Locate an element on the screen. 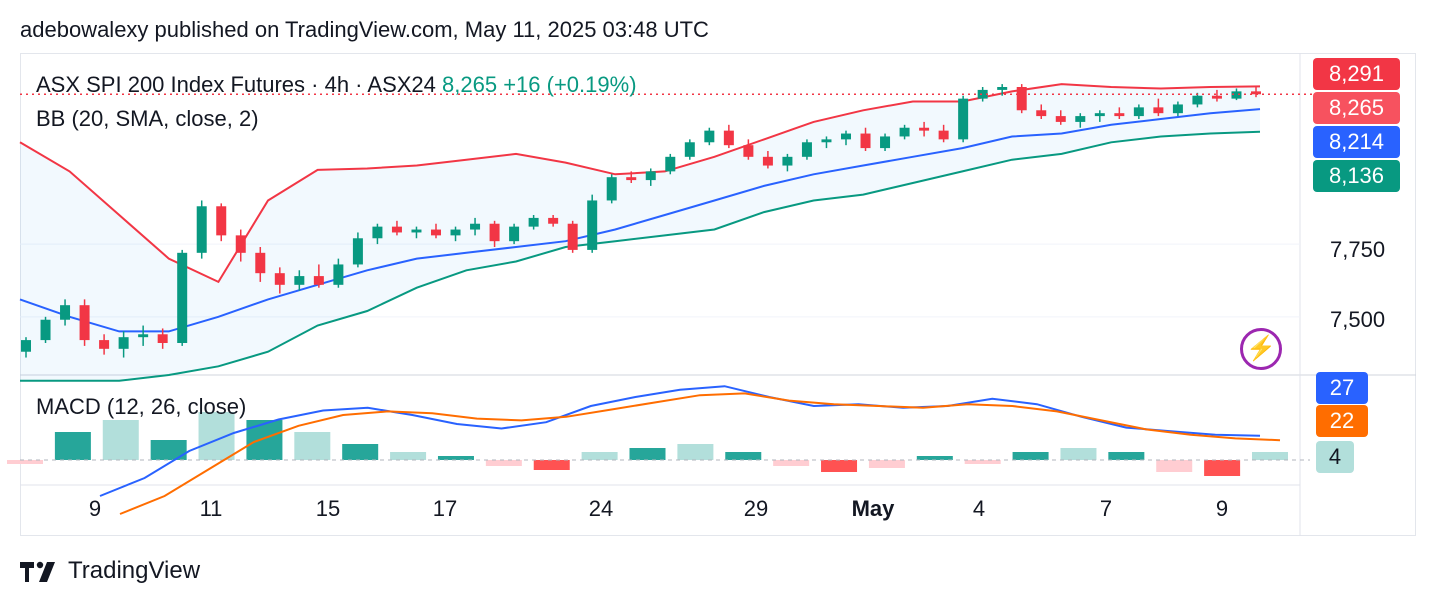 Image resolution: width=1436 pixels, height=606 pixels. footer: TradingView is located at coordinates (110, 571).